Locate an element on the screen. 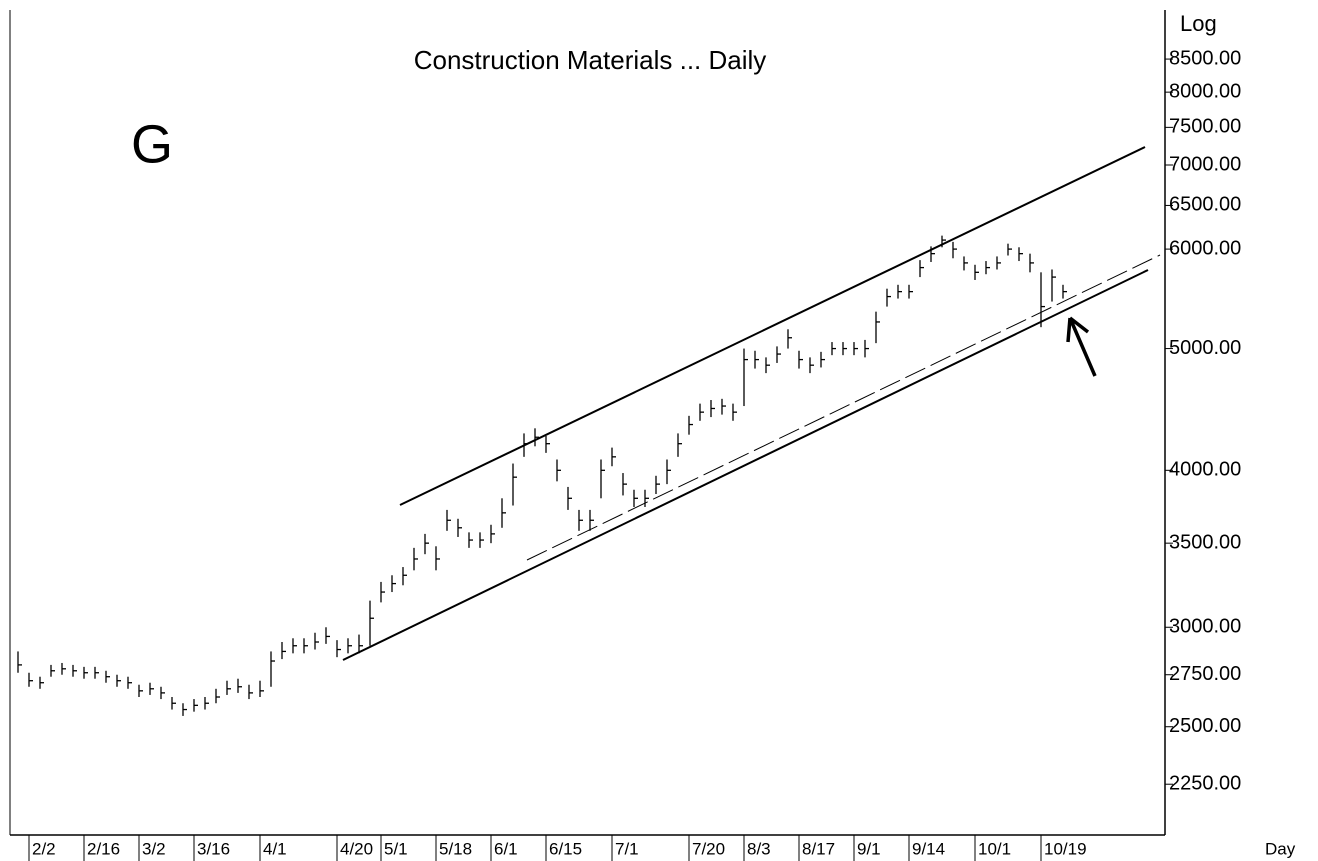 The width and height of the screenshot is (1318, 861). x-tick-label: 2/2 is located at coordinates (44, 848).